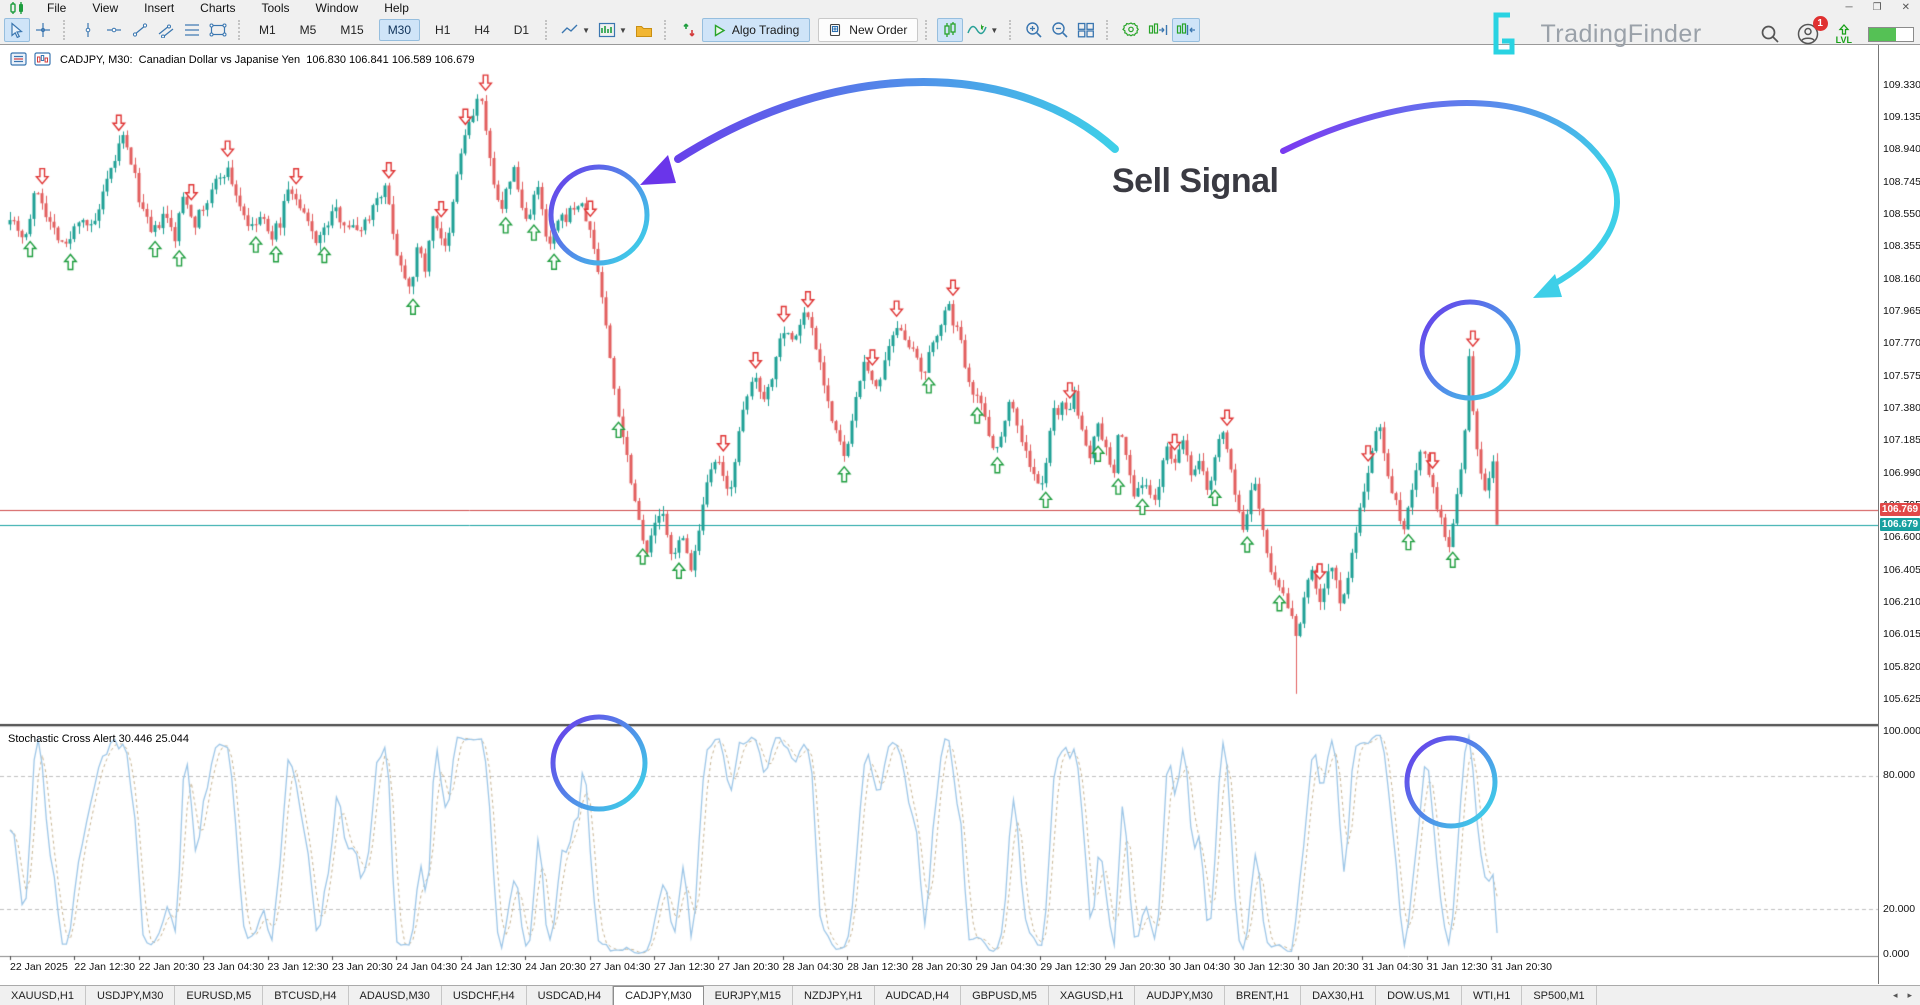 The height and width of the screenshot is (1005, 1920). What do you see at coordinates (298, 967) in the screenshot?
I see `time-axis-label: 23 Jan 12:30` at bounding box center [298, 967].